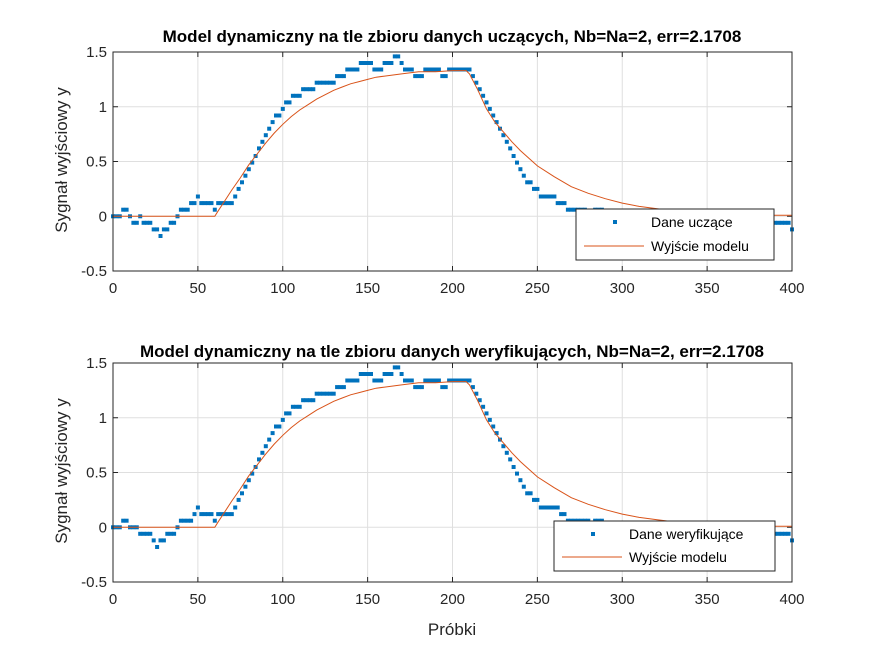 This screenshot has width=875, height=656. Describe the element at coordinates (198, 599) in the screenshot. I see `x-tick-label: 50` at that location.